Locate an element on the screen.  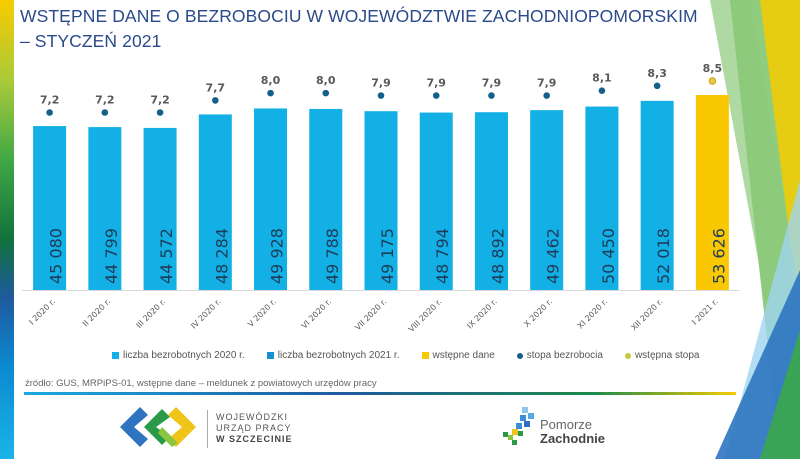
bar-value-label: 49 788 is located at coordinates (332, 256).